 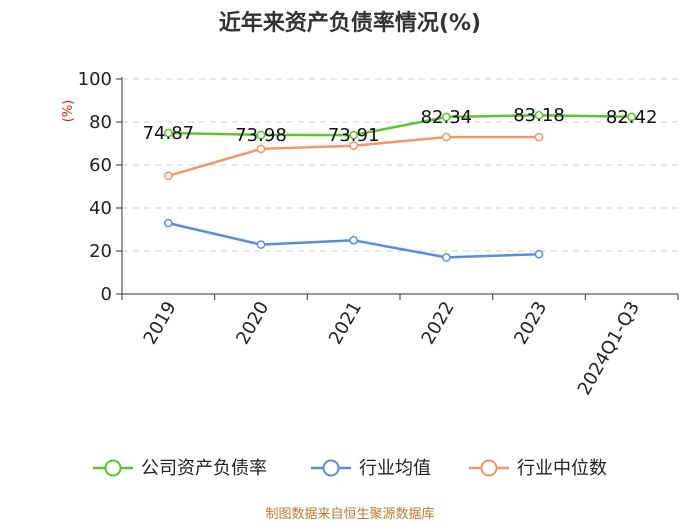 I want to click on data-label: 83.18, so click(x=539, y=115).